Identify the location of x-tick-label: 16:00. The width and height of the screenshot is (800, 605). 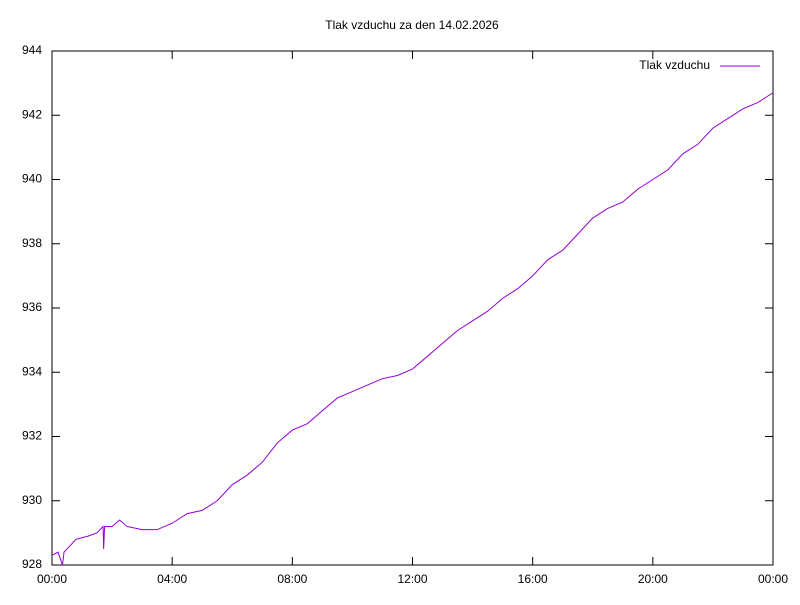
(533, 579).